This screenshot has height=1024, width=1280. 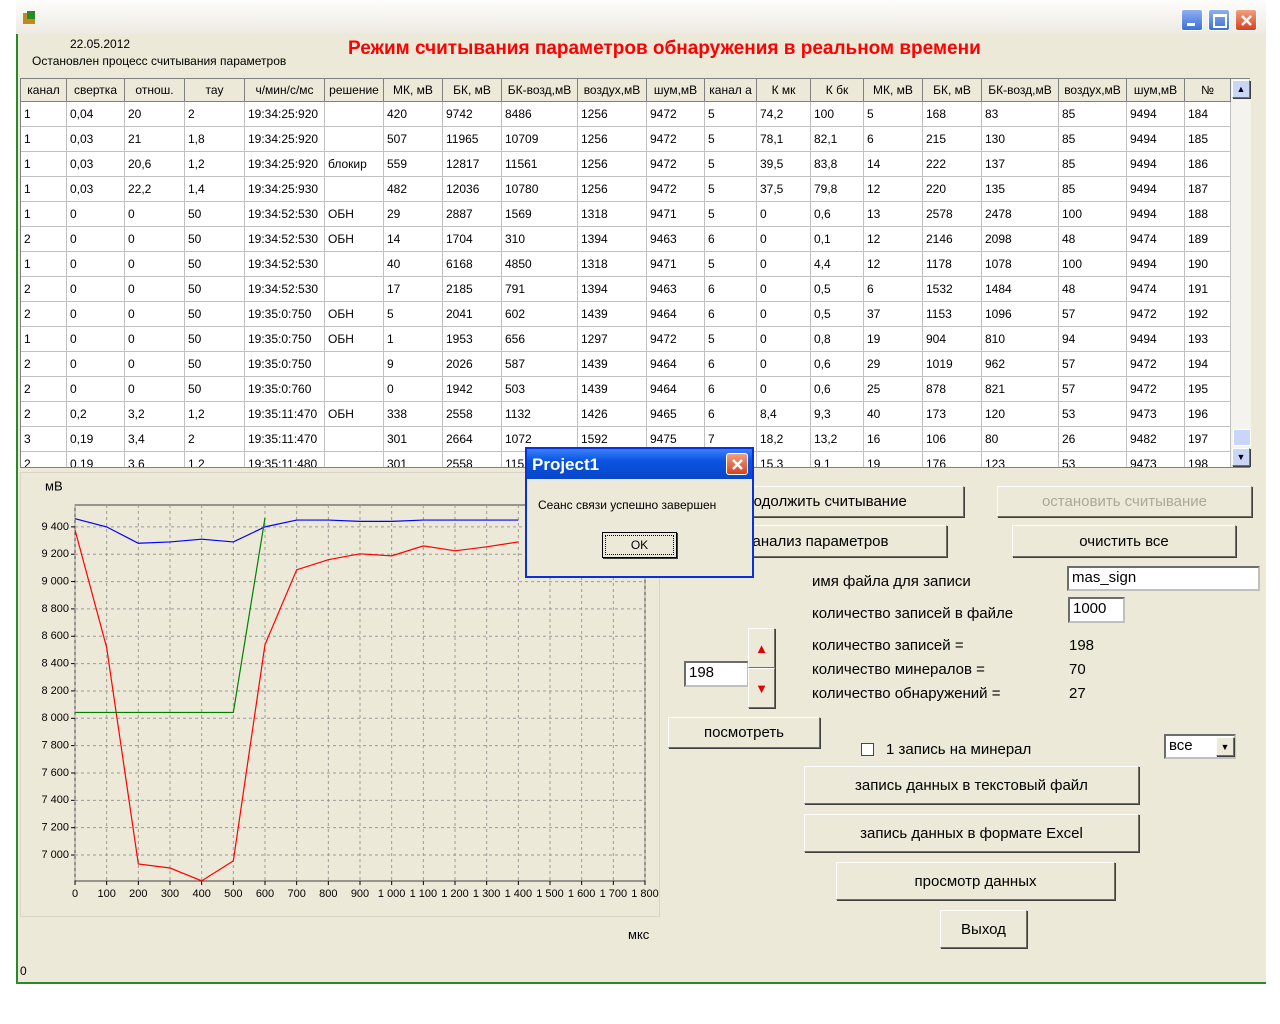 I want to click on column-header: воздух,мВ, so click(x=1093, y=90).